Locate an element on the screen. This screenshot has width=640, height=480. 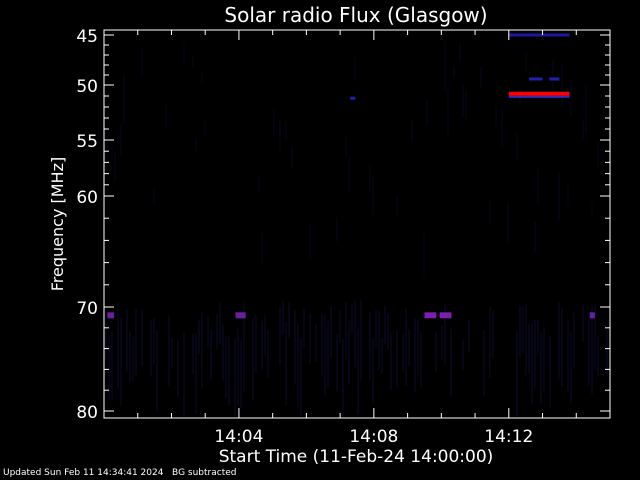
y-tick-label: 55 is located at coordinates (87, 142).